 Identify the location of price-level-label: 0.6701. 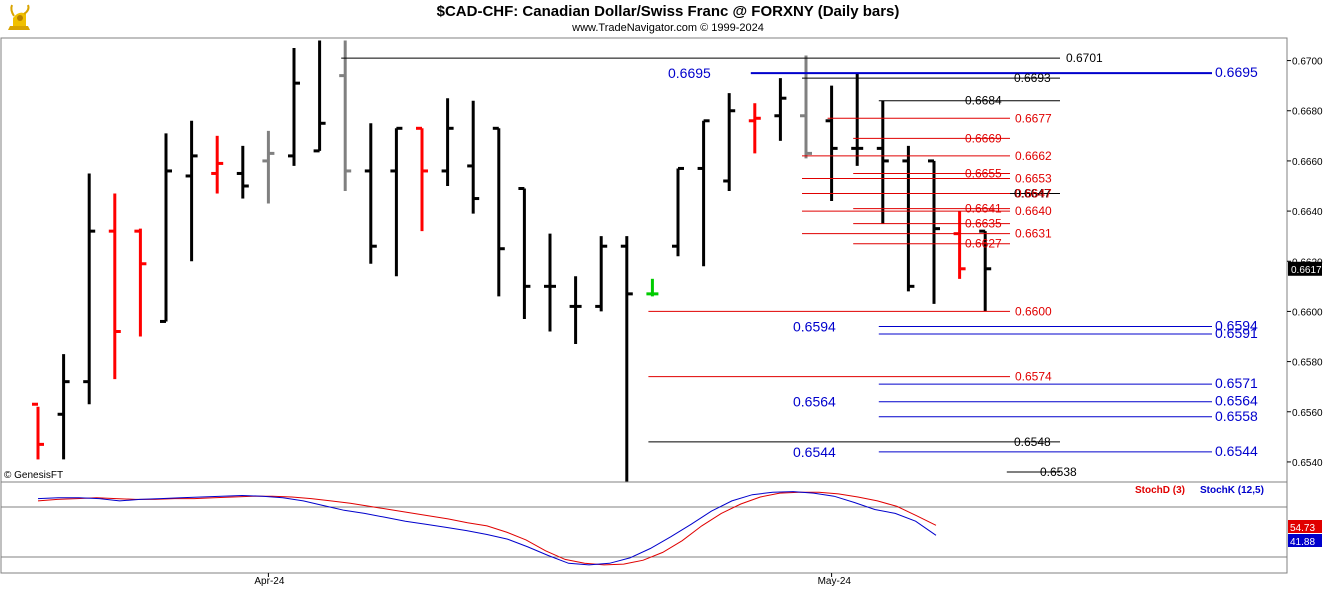
(1084, 58).